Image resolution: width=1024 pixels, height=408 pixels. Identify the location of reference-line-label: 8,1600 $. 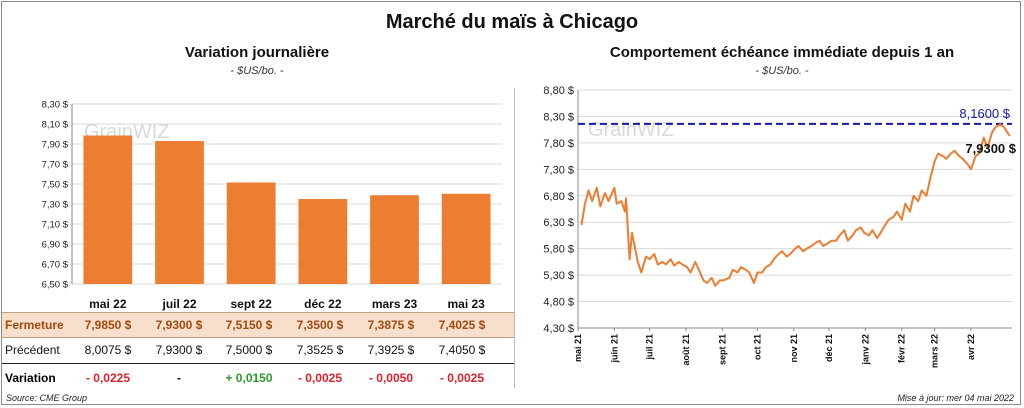
(984, 113).